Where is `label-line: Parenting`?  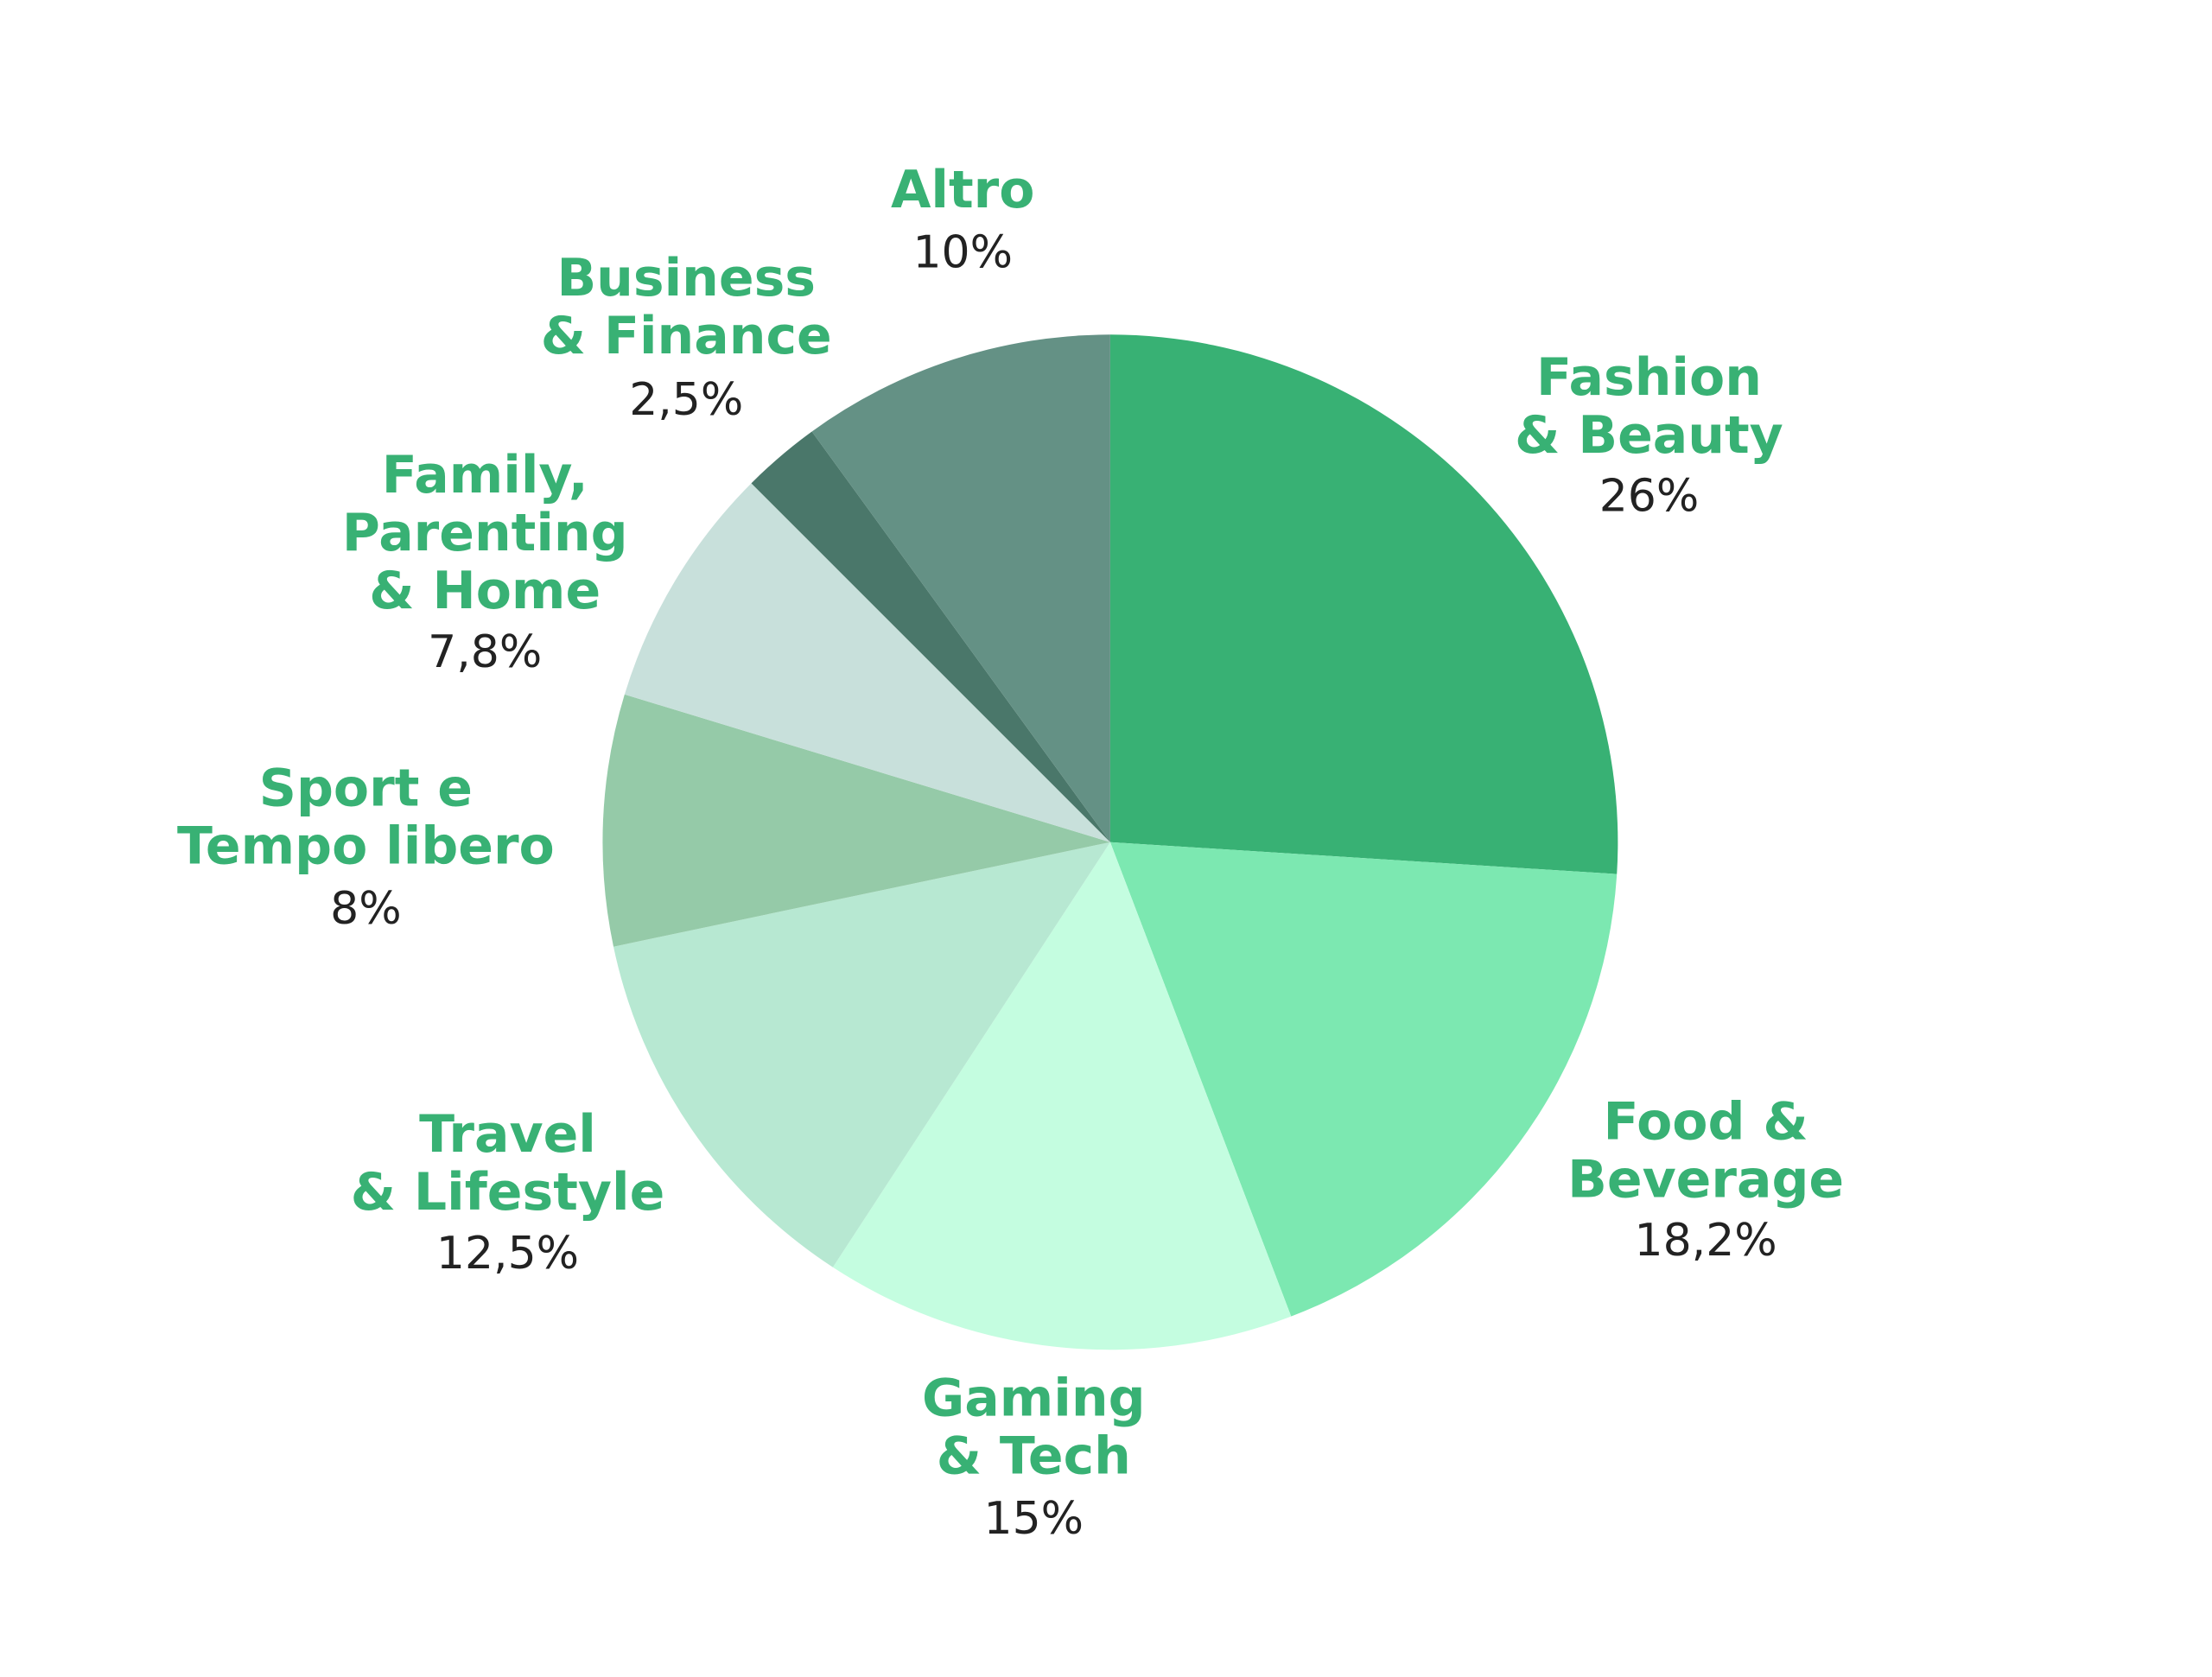 label-line: Parenting is located at coordinates (485, 533).